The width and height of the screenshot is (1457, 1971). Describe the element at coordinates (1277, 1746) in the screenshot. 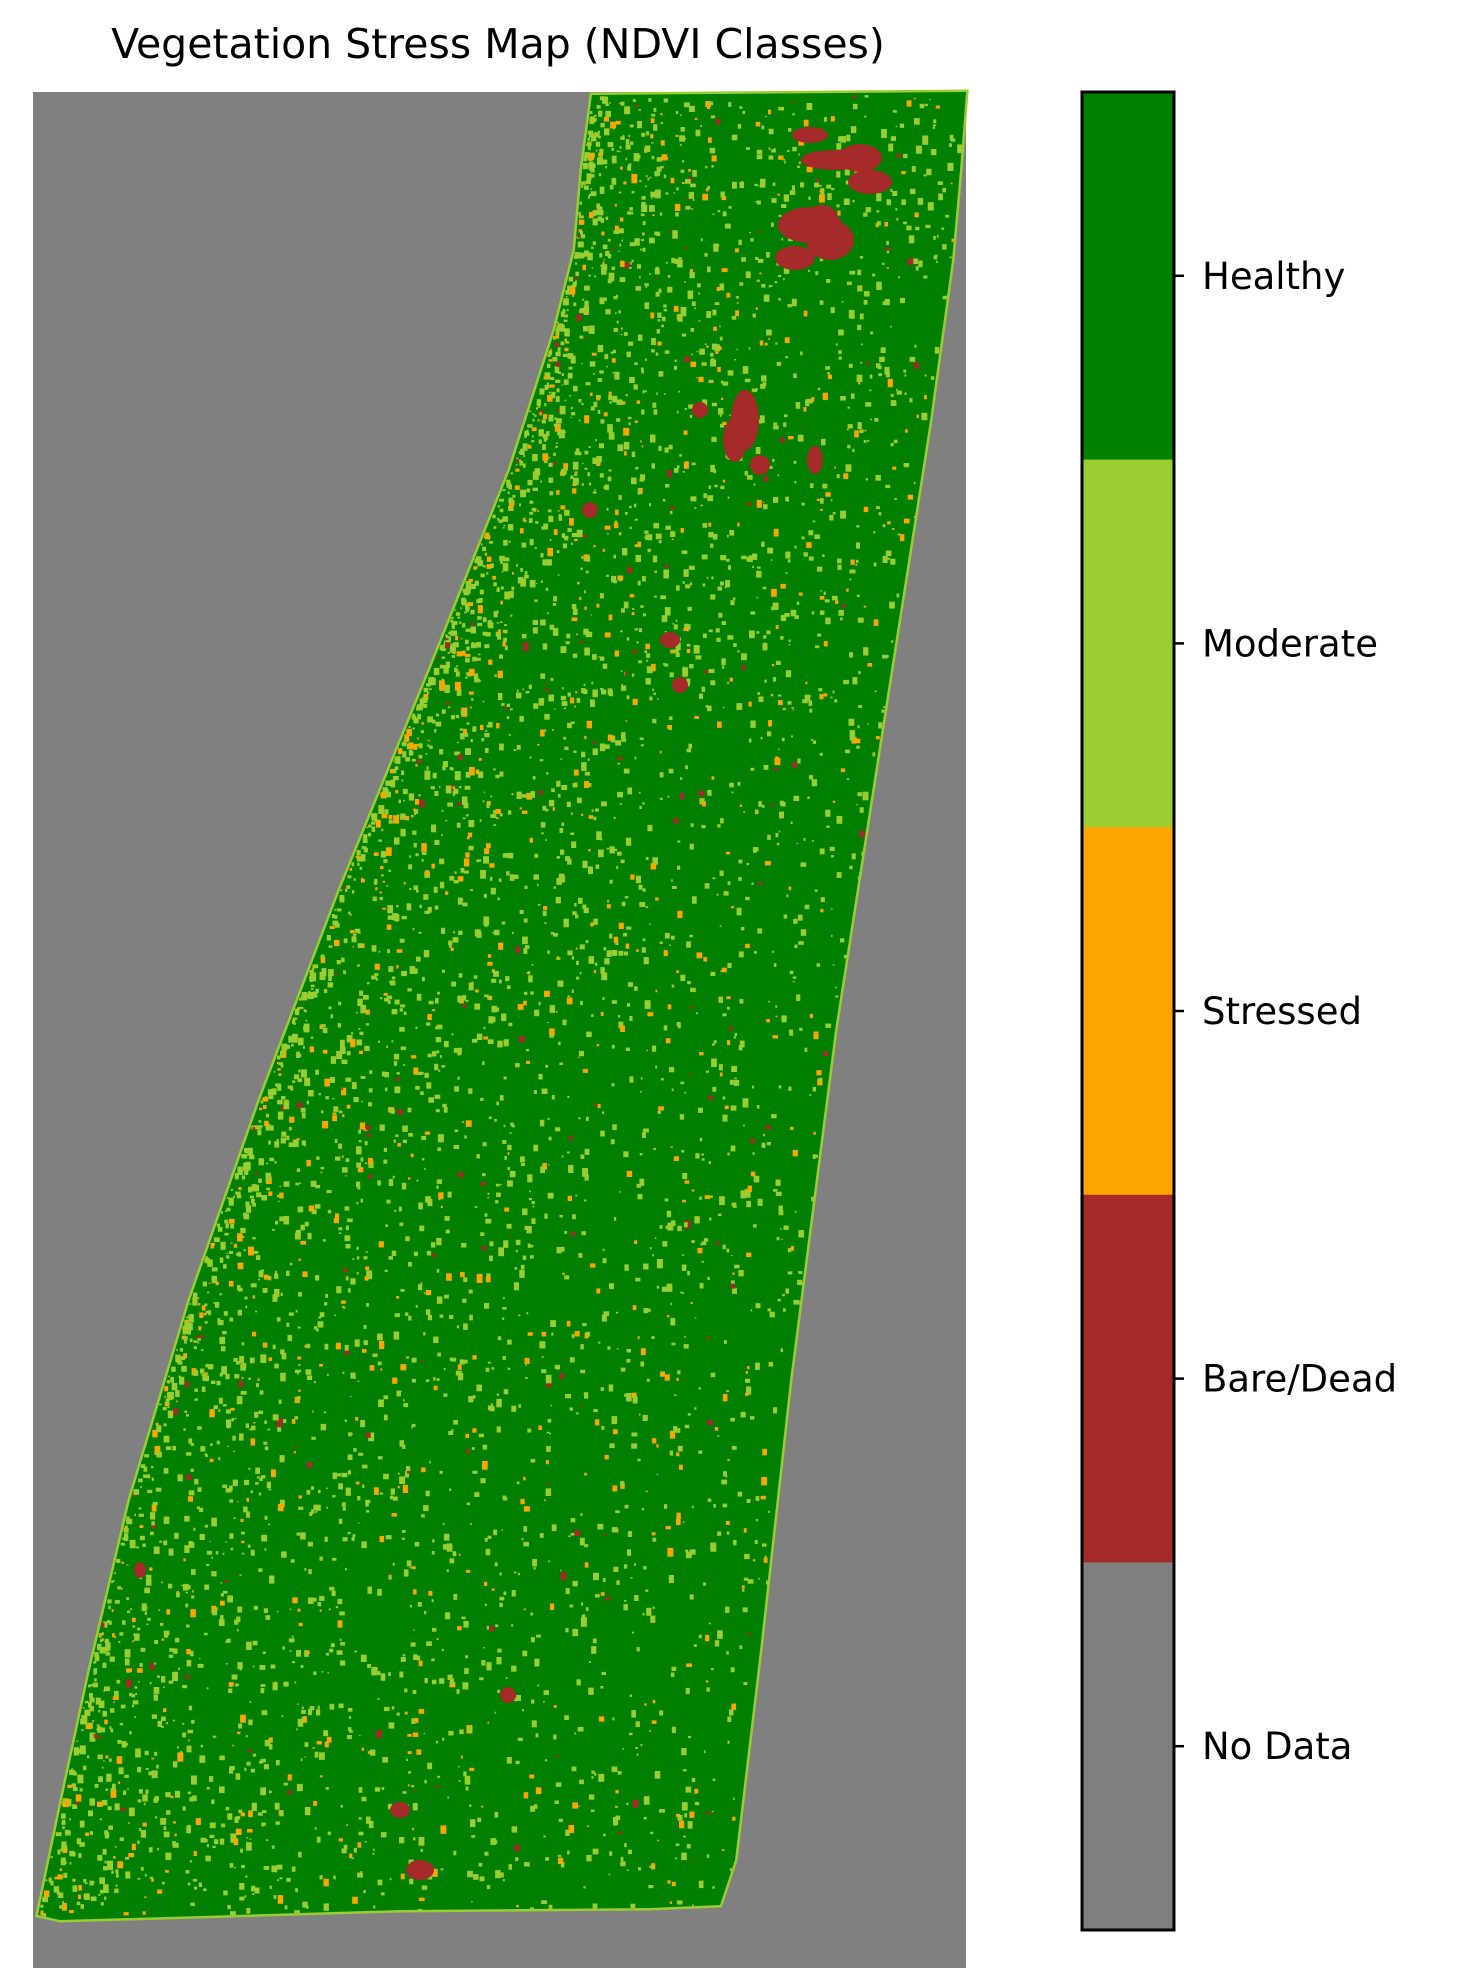

I see `colorbar-label: No Data` at that location.